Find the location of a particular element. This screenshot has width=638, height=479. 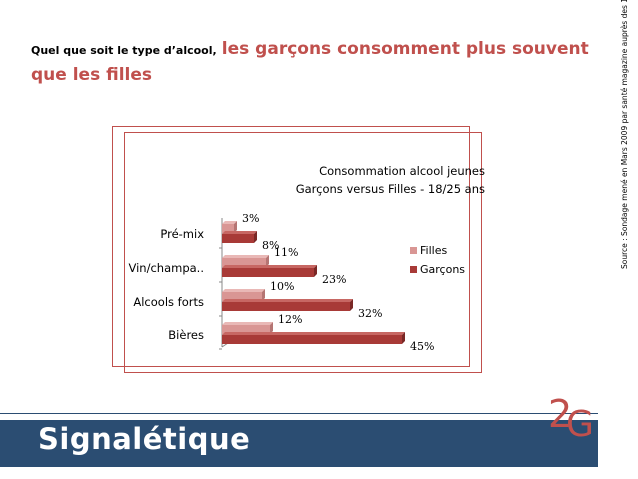

footer-bar is located at coordinates (299, 443).